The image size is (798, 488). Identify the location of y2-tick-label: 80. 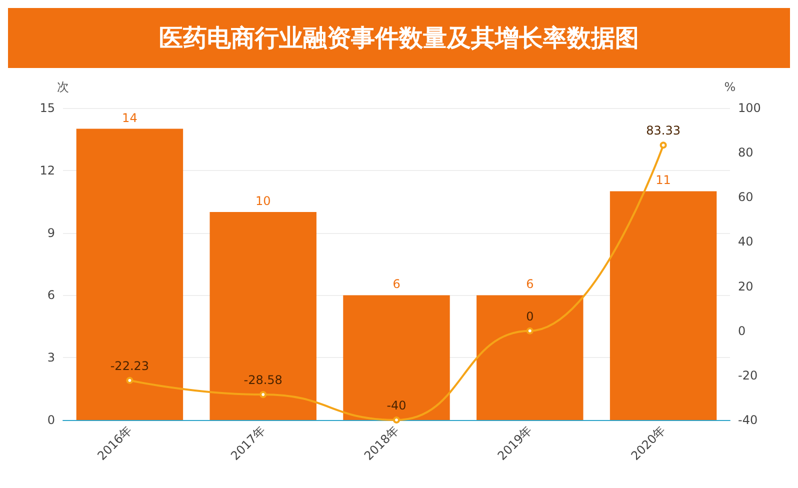
(746, 153).